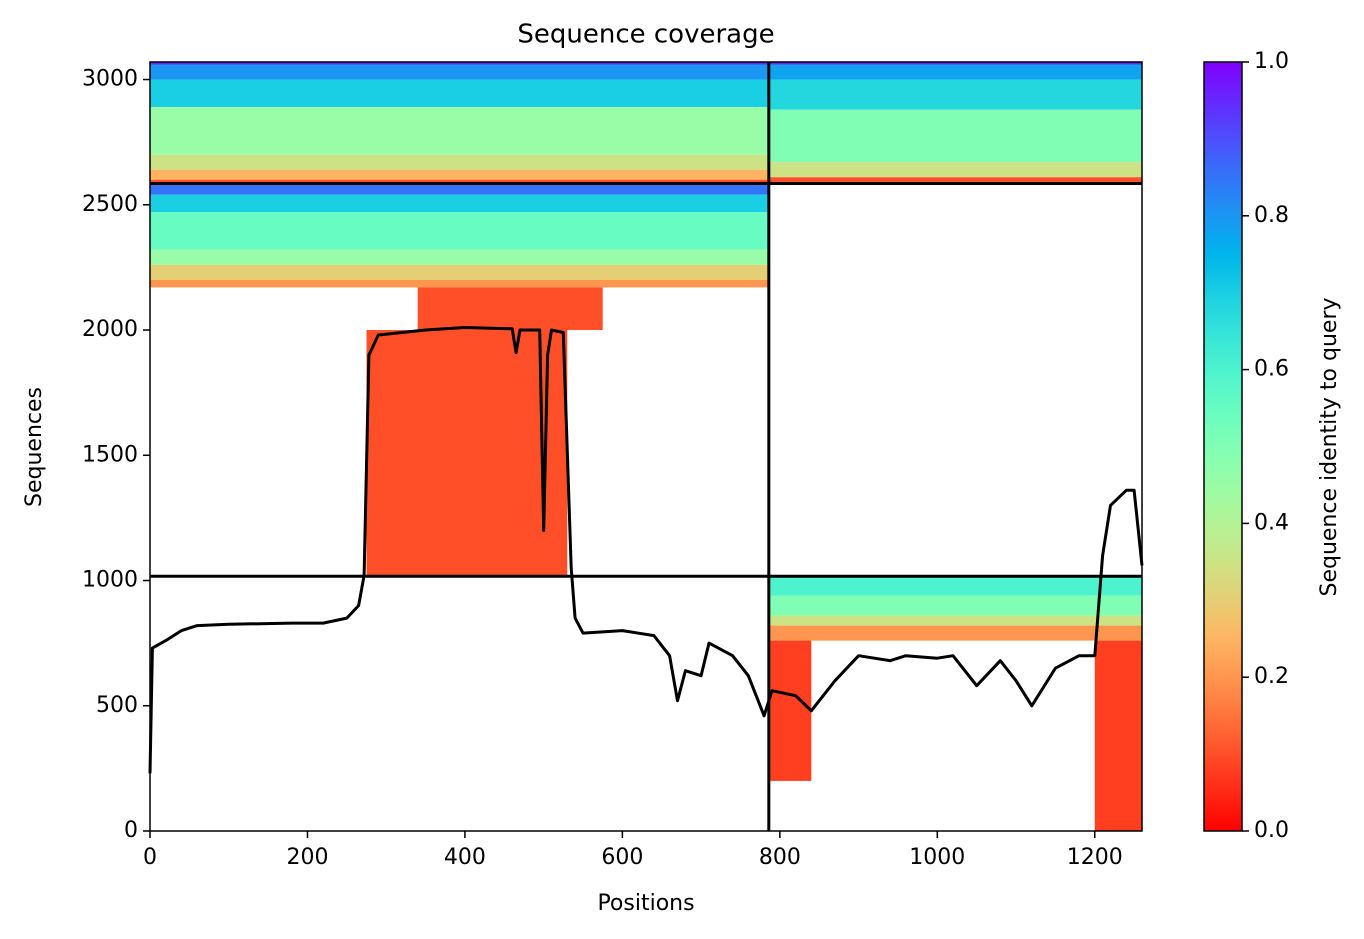  What do you see at coordinates (34, 447) in the screenshot?
I see `y-axis-label: Sequences` at bounding box center [34, 447].